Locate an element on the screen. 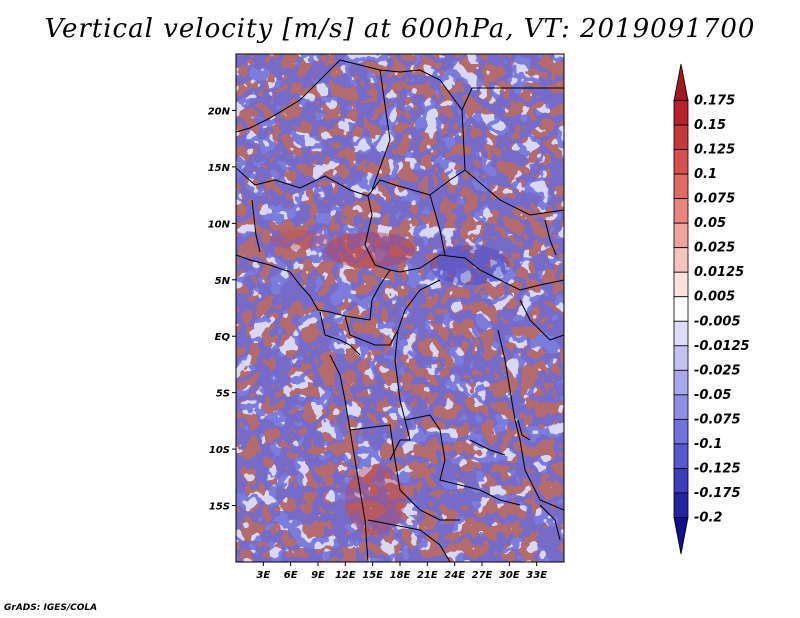 The height and width of the screenshot is (618, 800). colorbar-label: 0.15 is located at coordinates (710, 125).